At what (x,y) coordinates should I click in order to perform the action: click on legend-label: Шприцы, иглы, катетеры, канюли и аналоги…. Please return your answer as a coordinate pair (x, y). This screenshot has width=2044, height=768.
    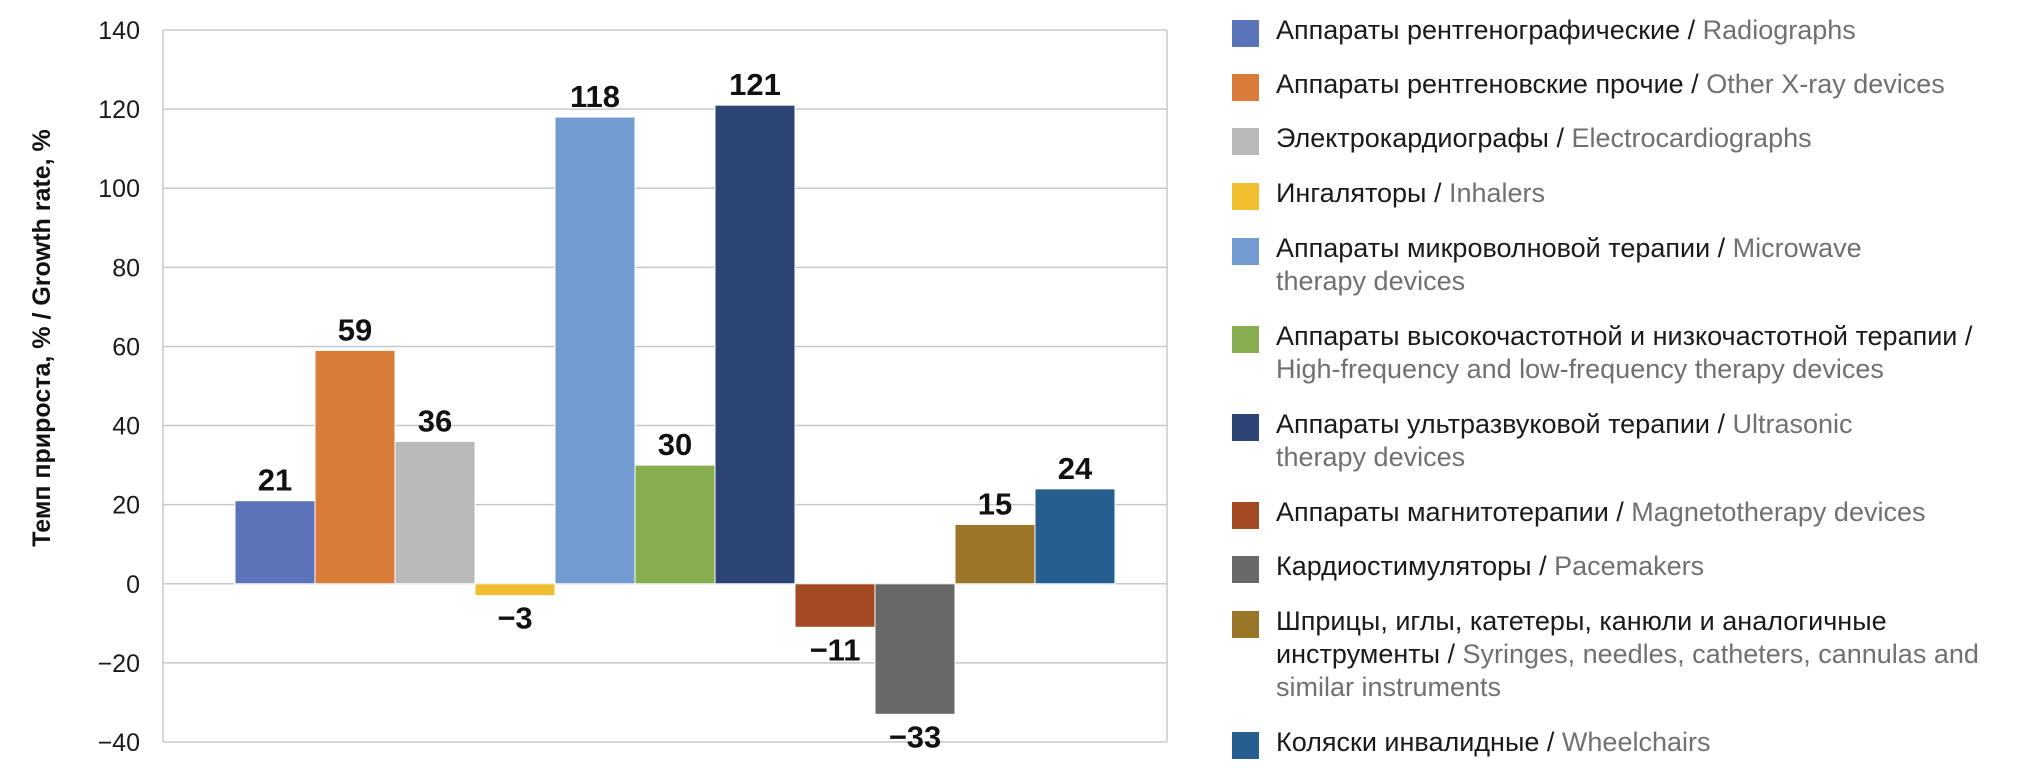
    Looking at the image, I should click on (1627, 654).